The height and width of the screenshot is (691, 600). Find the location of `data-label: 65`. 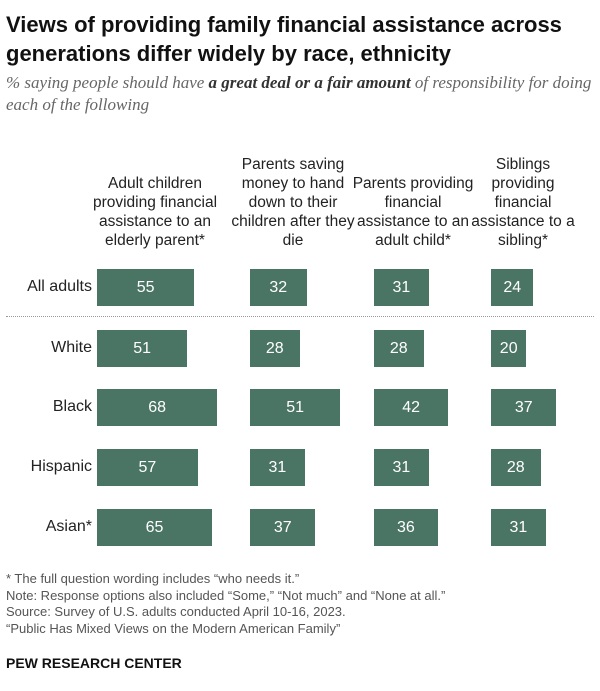

data-label: 65 is located at coordinates (154, 527).